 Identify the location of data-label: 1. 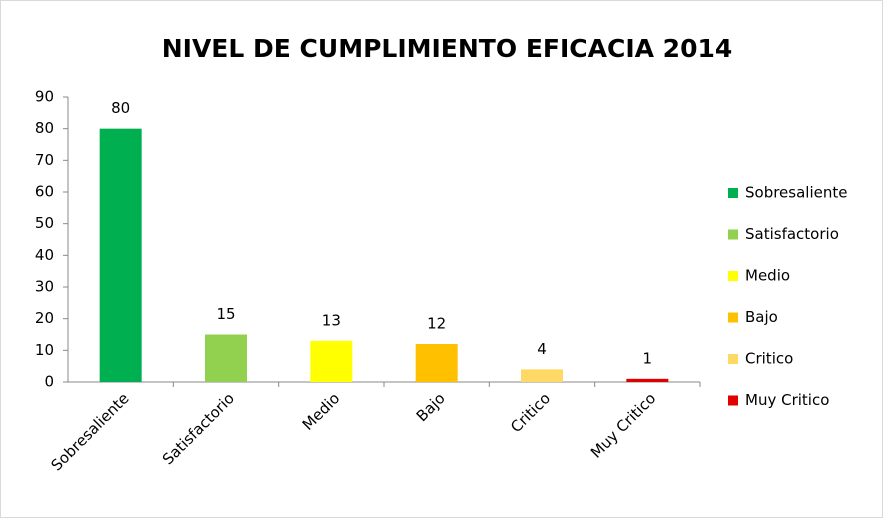
(648, 358).